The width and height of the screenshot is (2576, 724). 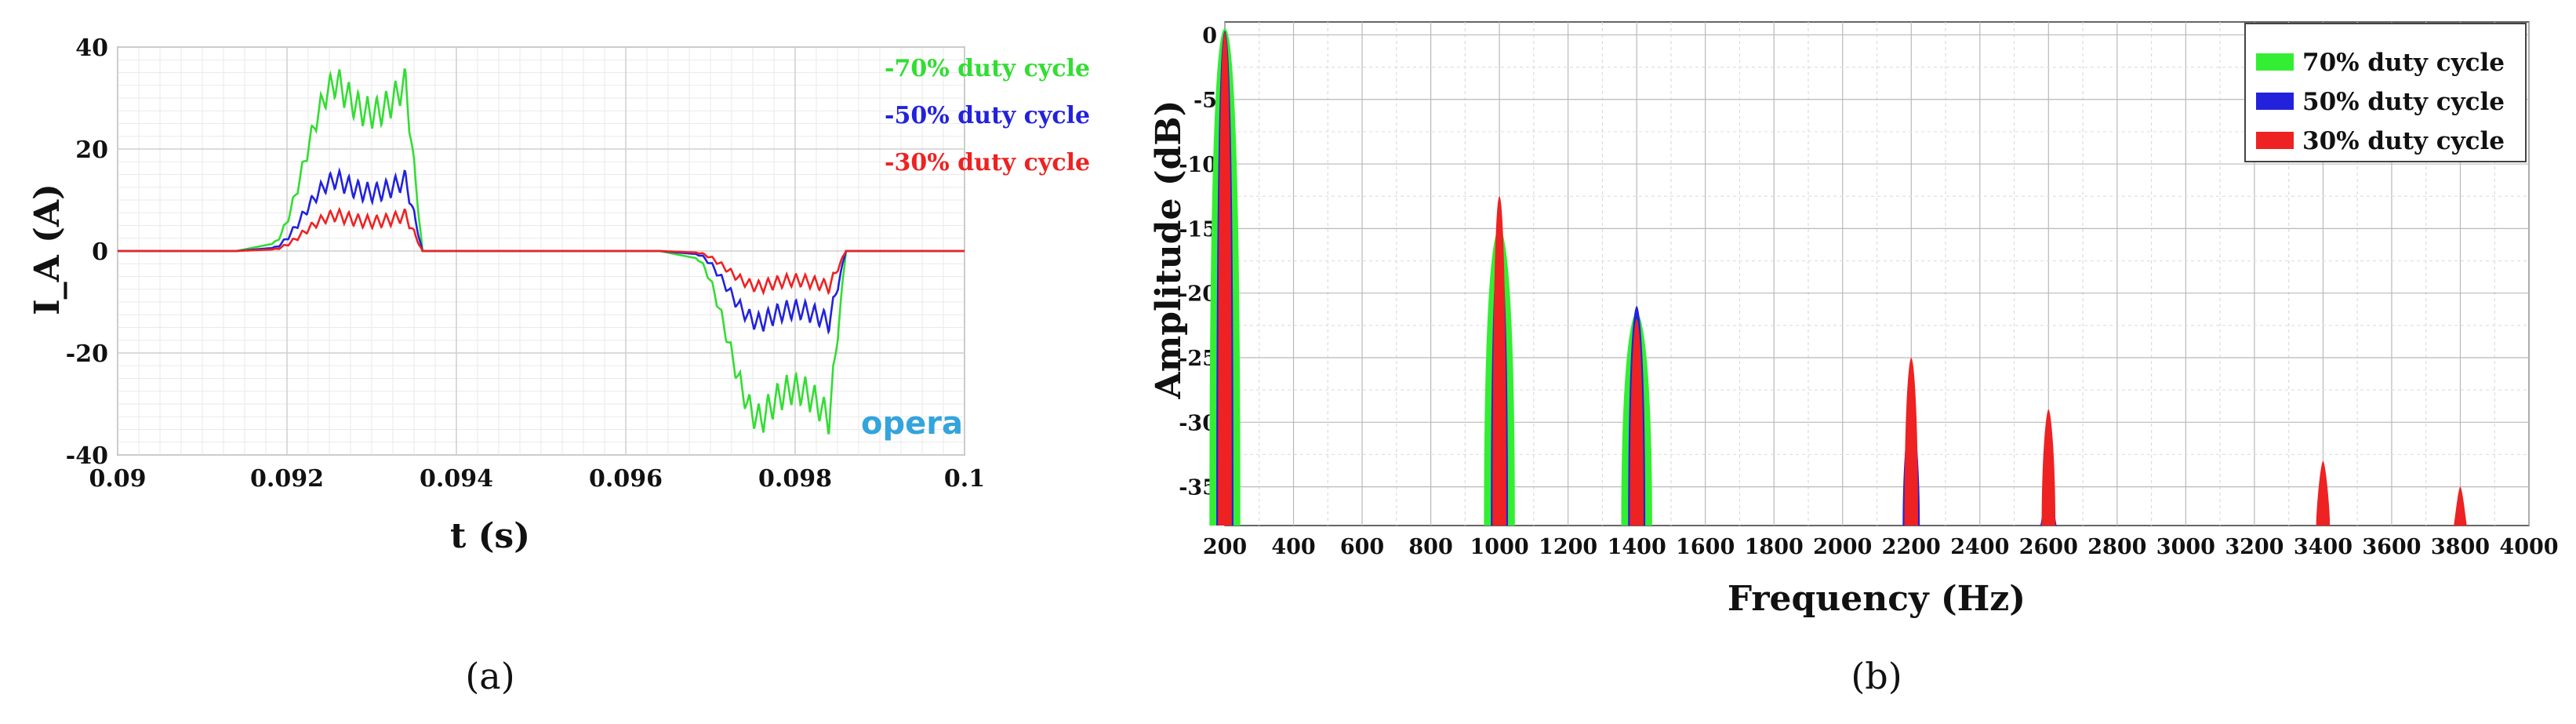 What do you see at coordinates (87, 354) in the screenshot?
I see `y-tick-label-a: -20` at bounding box center [87, 354].